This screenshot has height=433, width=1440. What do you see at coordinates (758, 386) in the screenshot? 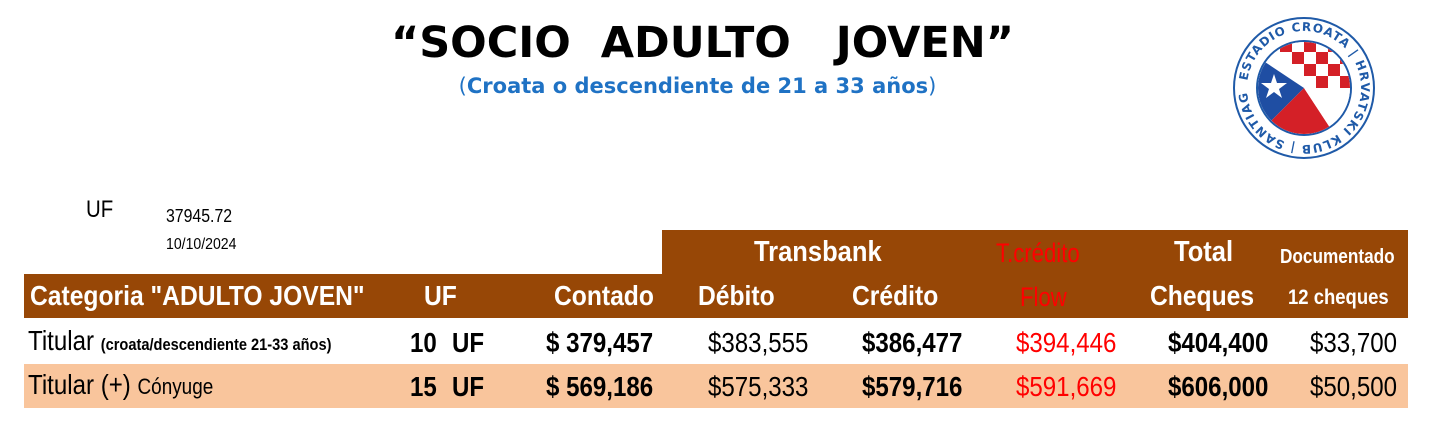
I see `row2-debito: $575,333` at bounding box center [758, 386].